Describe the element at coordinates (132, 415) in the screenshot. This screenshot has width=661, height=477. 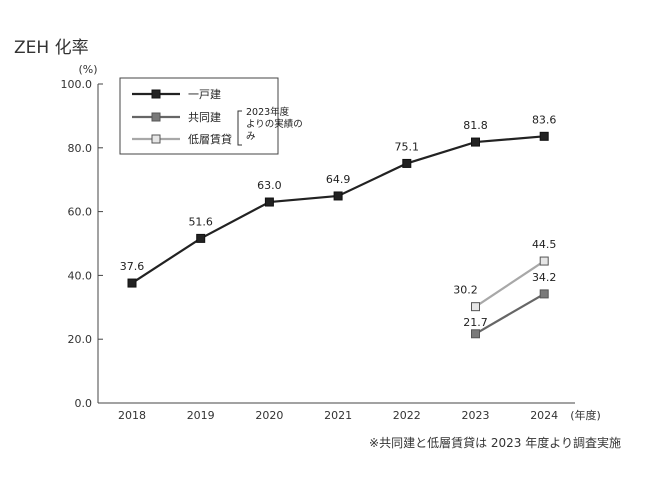
I see `x-tick-label: 2018` at that location.